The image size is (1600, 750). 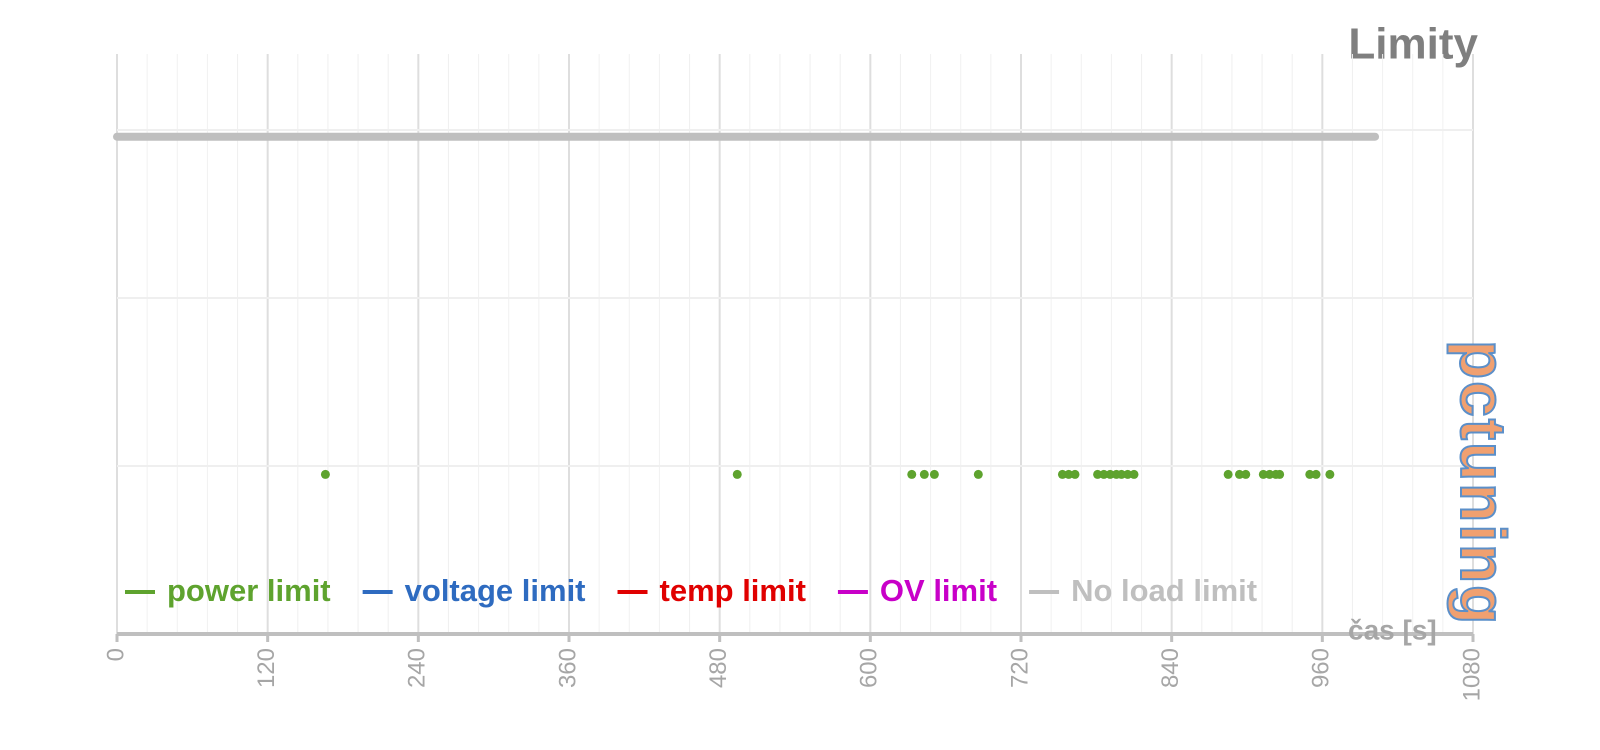 I want to click on x-tick-label: 840, so click(x=1170, y=668).